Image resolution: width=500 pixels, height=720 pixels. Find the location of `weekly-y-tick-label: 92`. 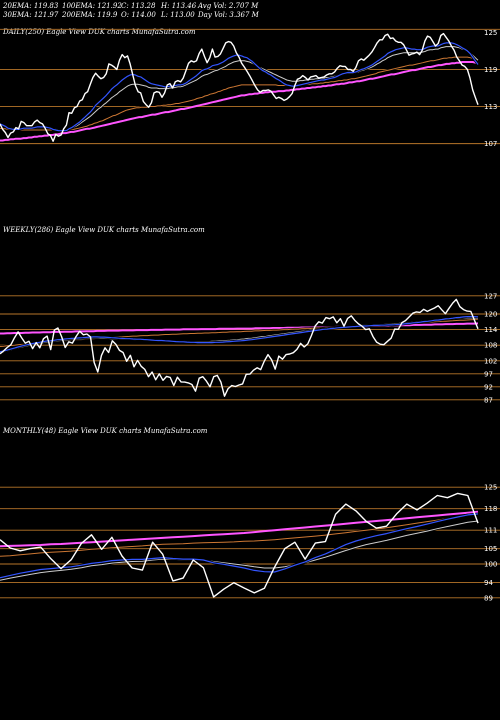

weekly-y-tick-label: 92 is located at coordinates (488, 387).